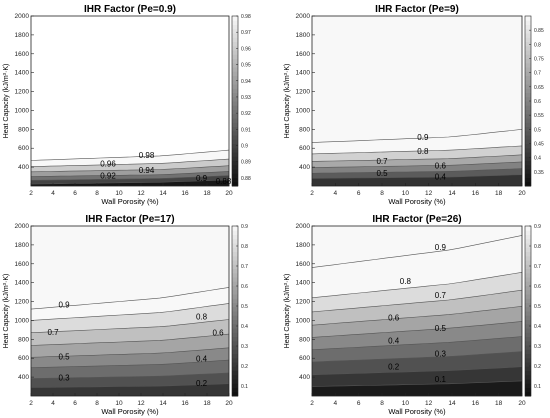 The height and width of the screenshot is (418, 550). Describe the element at coordinates (147, 170) in the screenshot. I see `contour-label: 0.94` at that location.